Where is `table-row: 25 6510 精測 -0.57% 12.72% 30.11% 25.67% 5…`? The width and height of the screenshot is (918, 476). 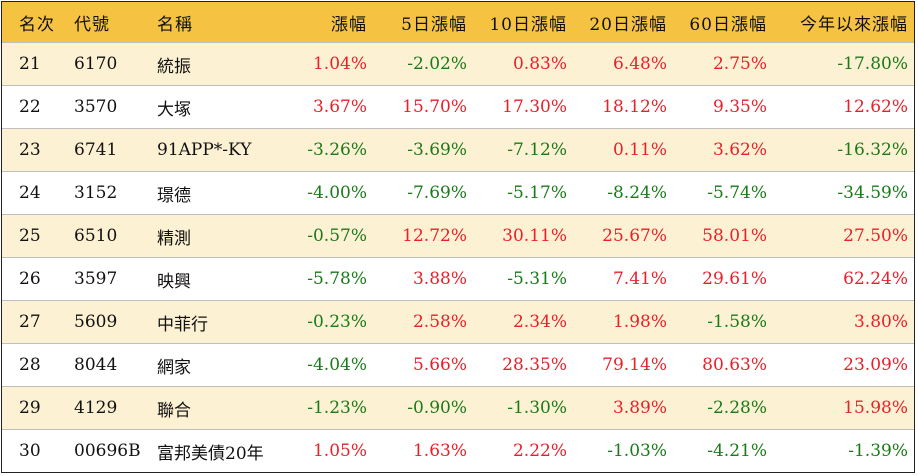
table-row: 25 6510 精測 -0.57% 12.72% 30.11% 25.67% 5… is located at coordinates (458, 235).